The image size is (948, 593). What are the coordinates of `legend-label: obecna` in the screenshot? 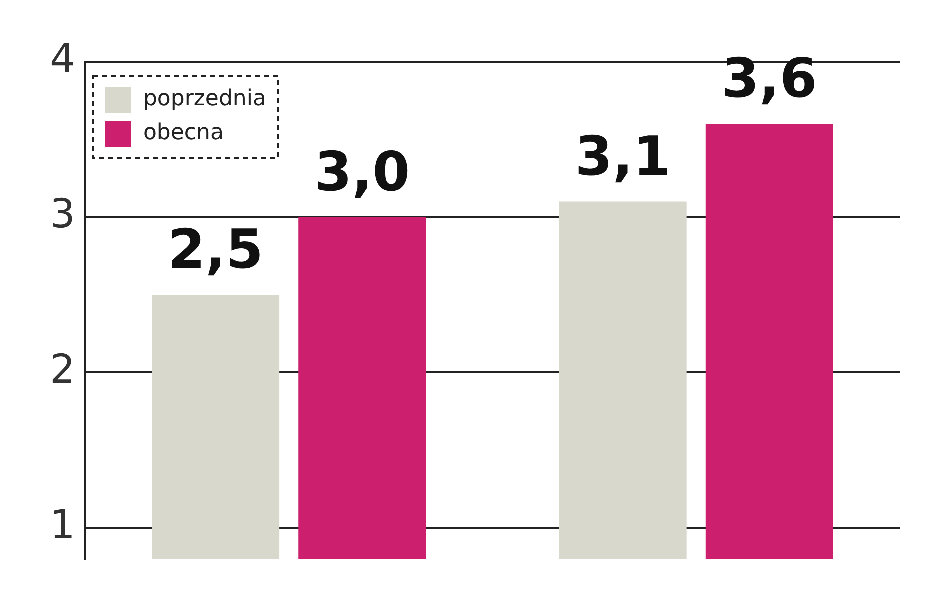 It's located at (183, 133).